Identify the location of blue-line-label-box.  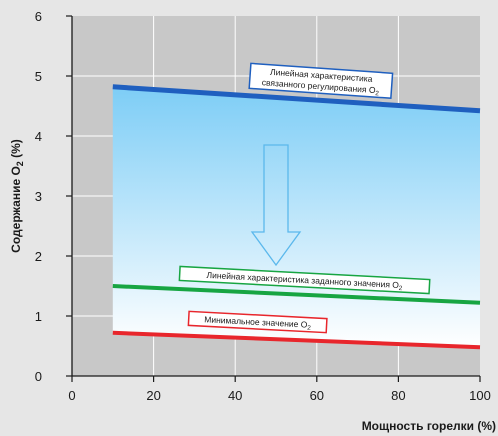
(321, 81).